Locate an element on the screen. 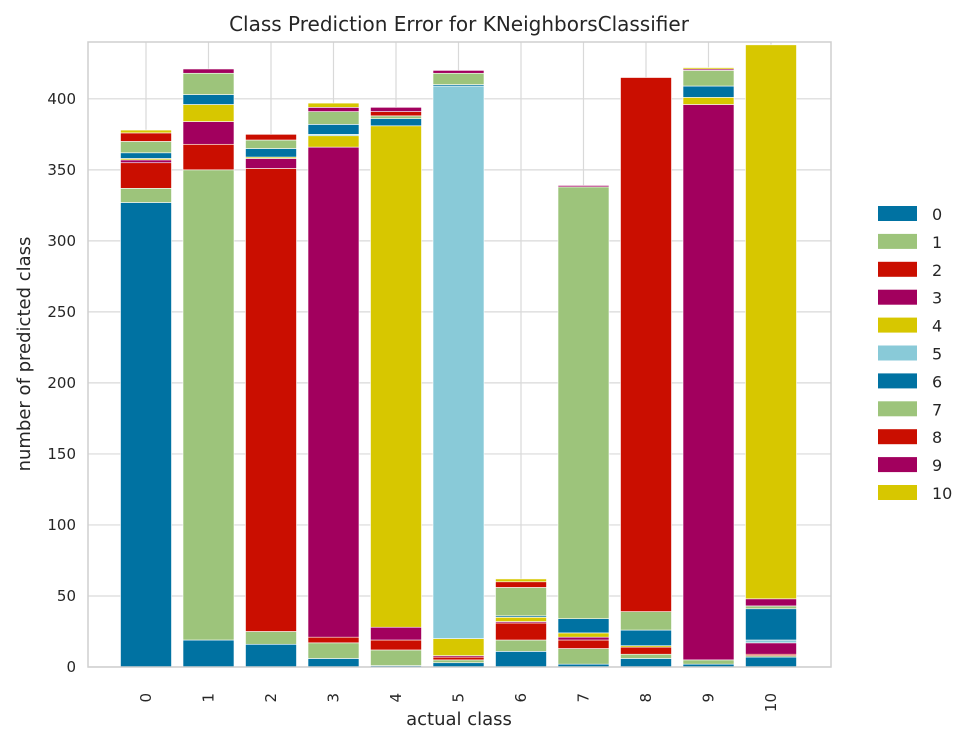 Image resolution: width=975 pixels, height=743 pixels. y-tick-label: 400 is located at coordinates (61, 99).